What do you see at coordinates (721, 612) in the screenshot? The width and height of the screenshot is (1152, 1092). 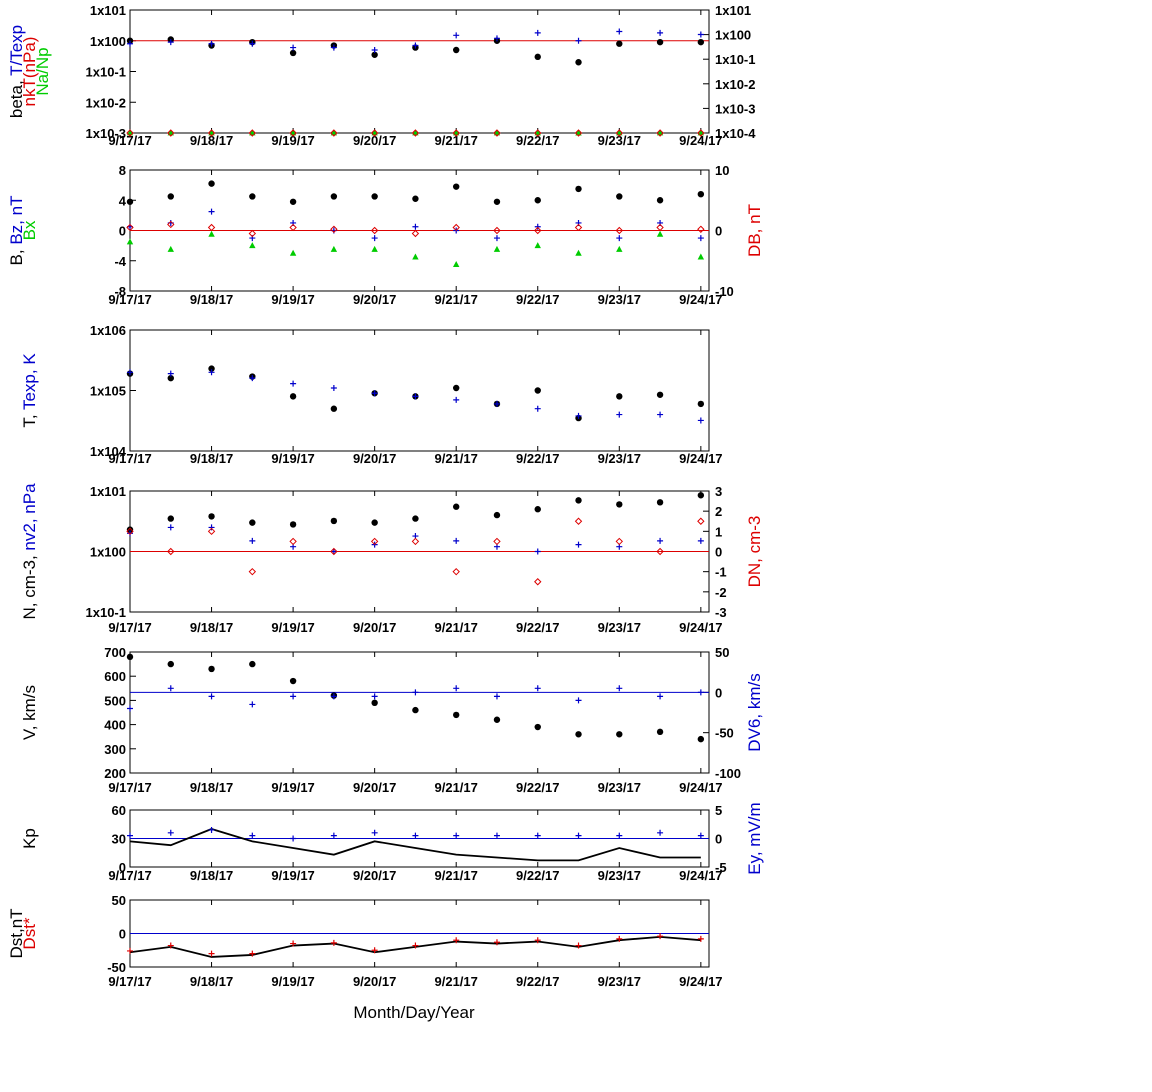 I see `y2-tick-label: -3` at bounding box center [721, 612].